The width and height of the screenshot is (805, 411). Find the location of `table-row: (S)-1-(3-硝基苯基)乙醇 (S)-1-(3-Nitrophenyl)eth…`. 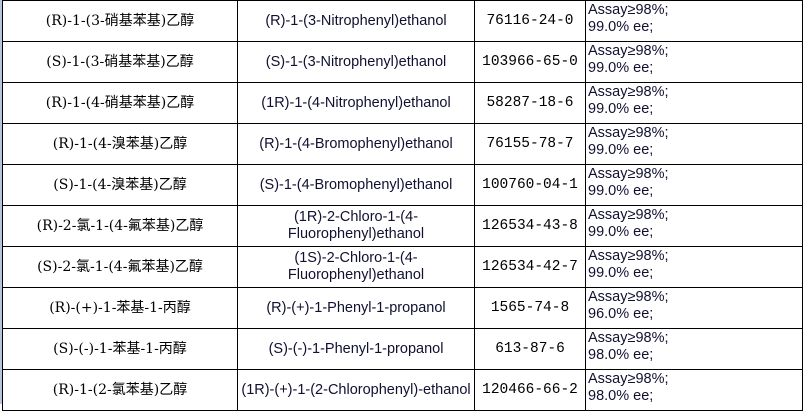

table-row: (S)-1-(3-硝基苯基)乙醇 (S)-1-(3-Nitrophenyl)eth… is located at coordinates (402, 62).